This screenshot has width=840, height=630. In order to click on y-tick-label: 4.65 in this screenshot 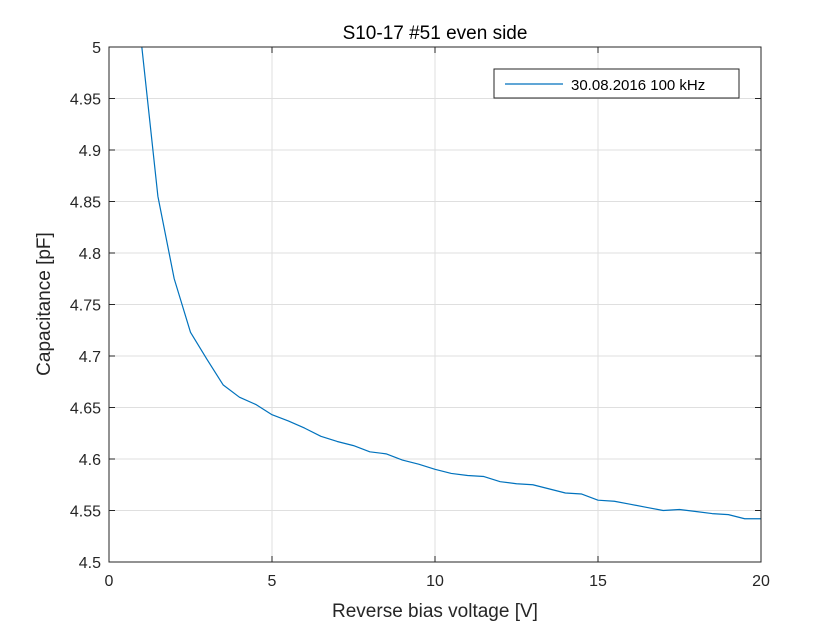, I will do `click(85, 409)`.